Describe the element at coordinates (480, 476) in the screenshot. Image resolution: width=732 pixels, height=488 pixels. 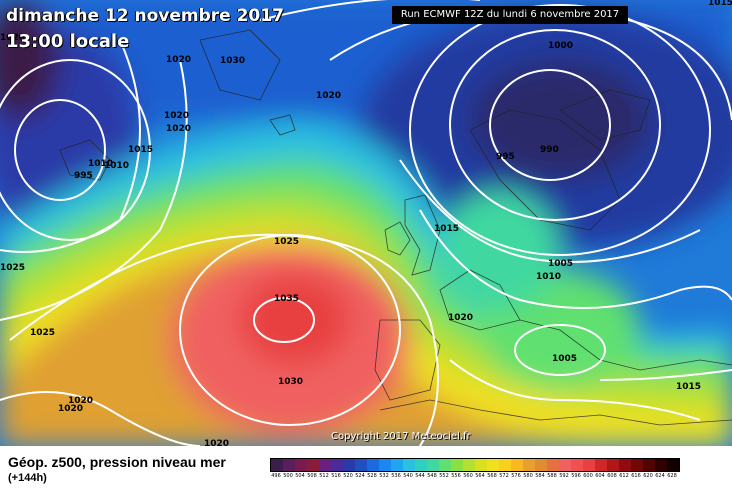
I see `scale-label: 564` at that location.